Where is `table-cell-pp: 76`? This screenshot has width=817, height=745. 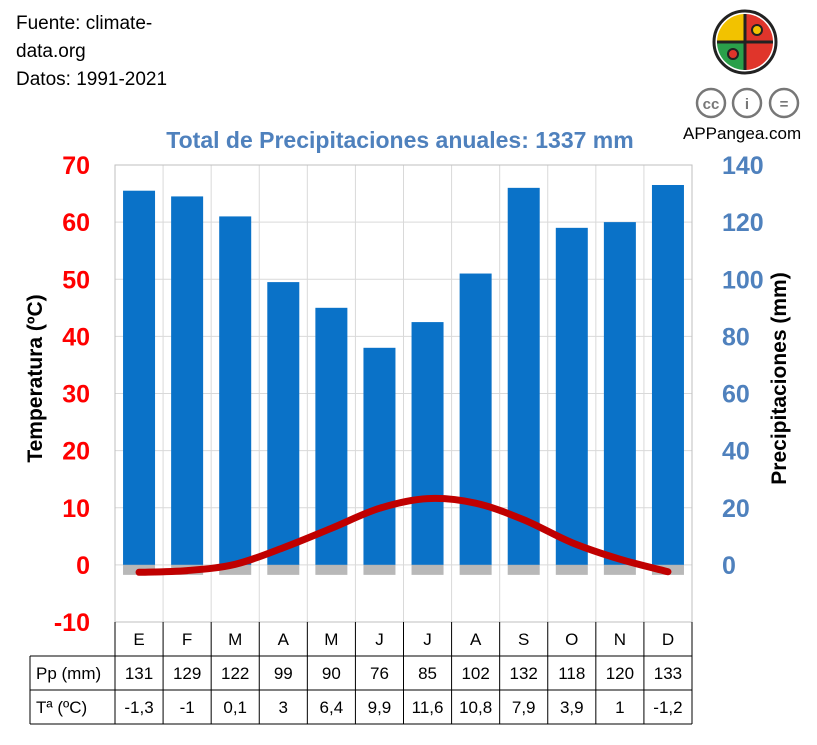 table-cell-pp: 76 is located at coordinates (379, 673).